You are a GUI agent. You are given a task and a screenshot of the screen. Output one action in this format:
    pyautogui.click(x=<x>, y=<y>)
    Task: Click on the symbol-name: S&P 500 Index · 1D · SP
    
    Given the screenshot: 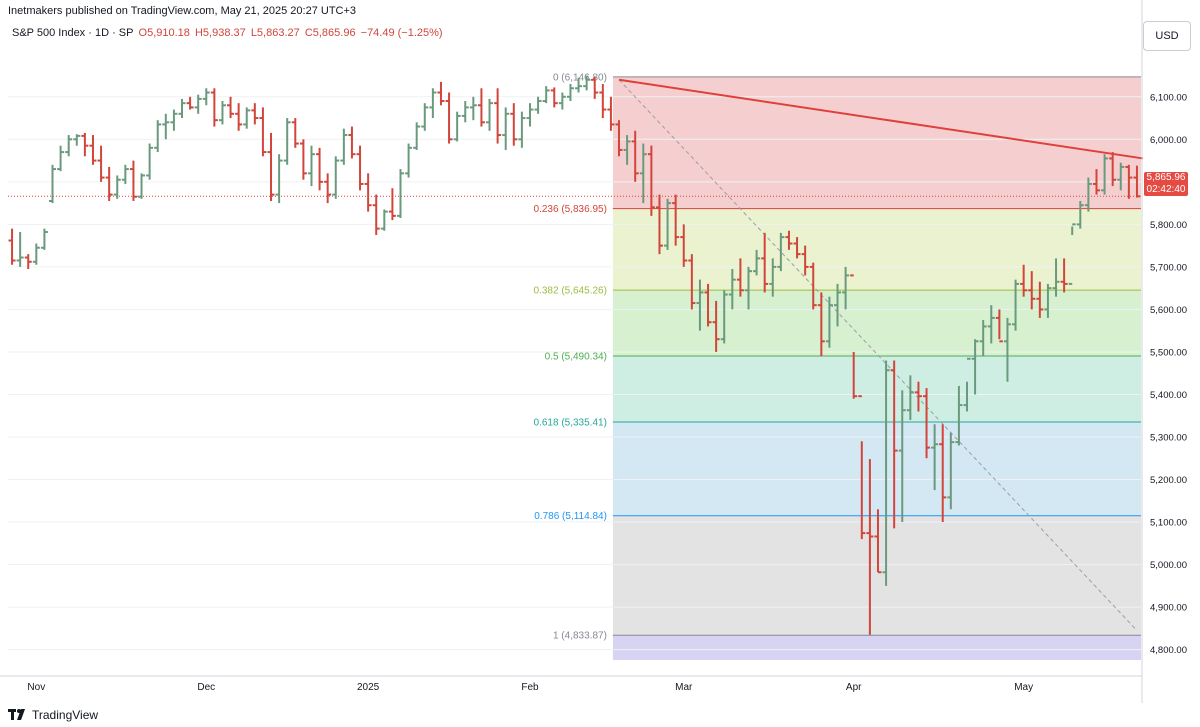 What is the action you would take?
    pyautogui.click(x=73, y=33)
    